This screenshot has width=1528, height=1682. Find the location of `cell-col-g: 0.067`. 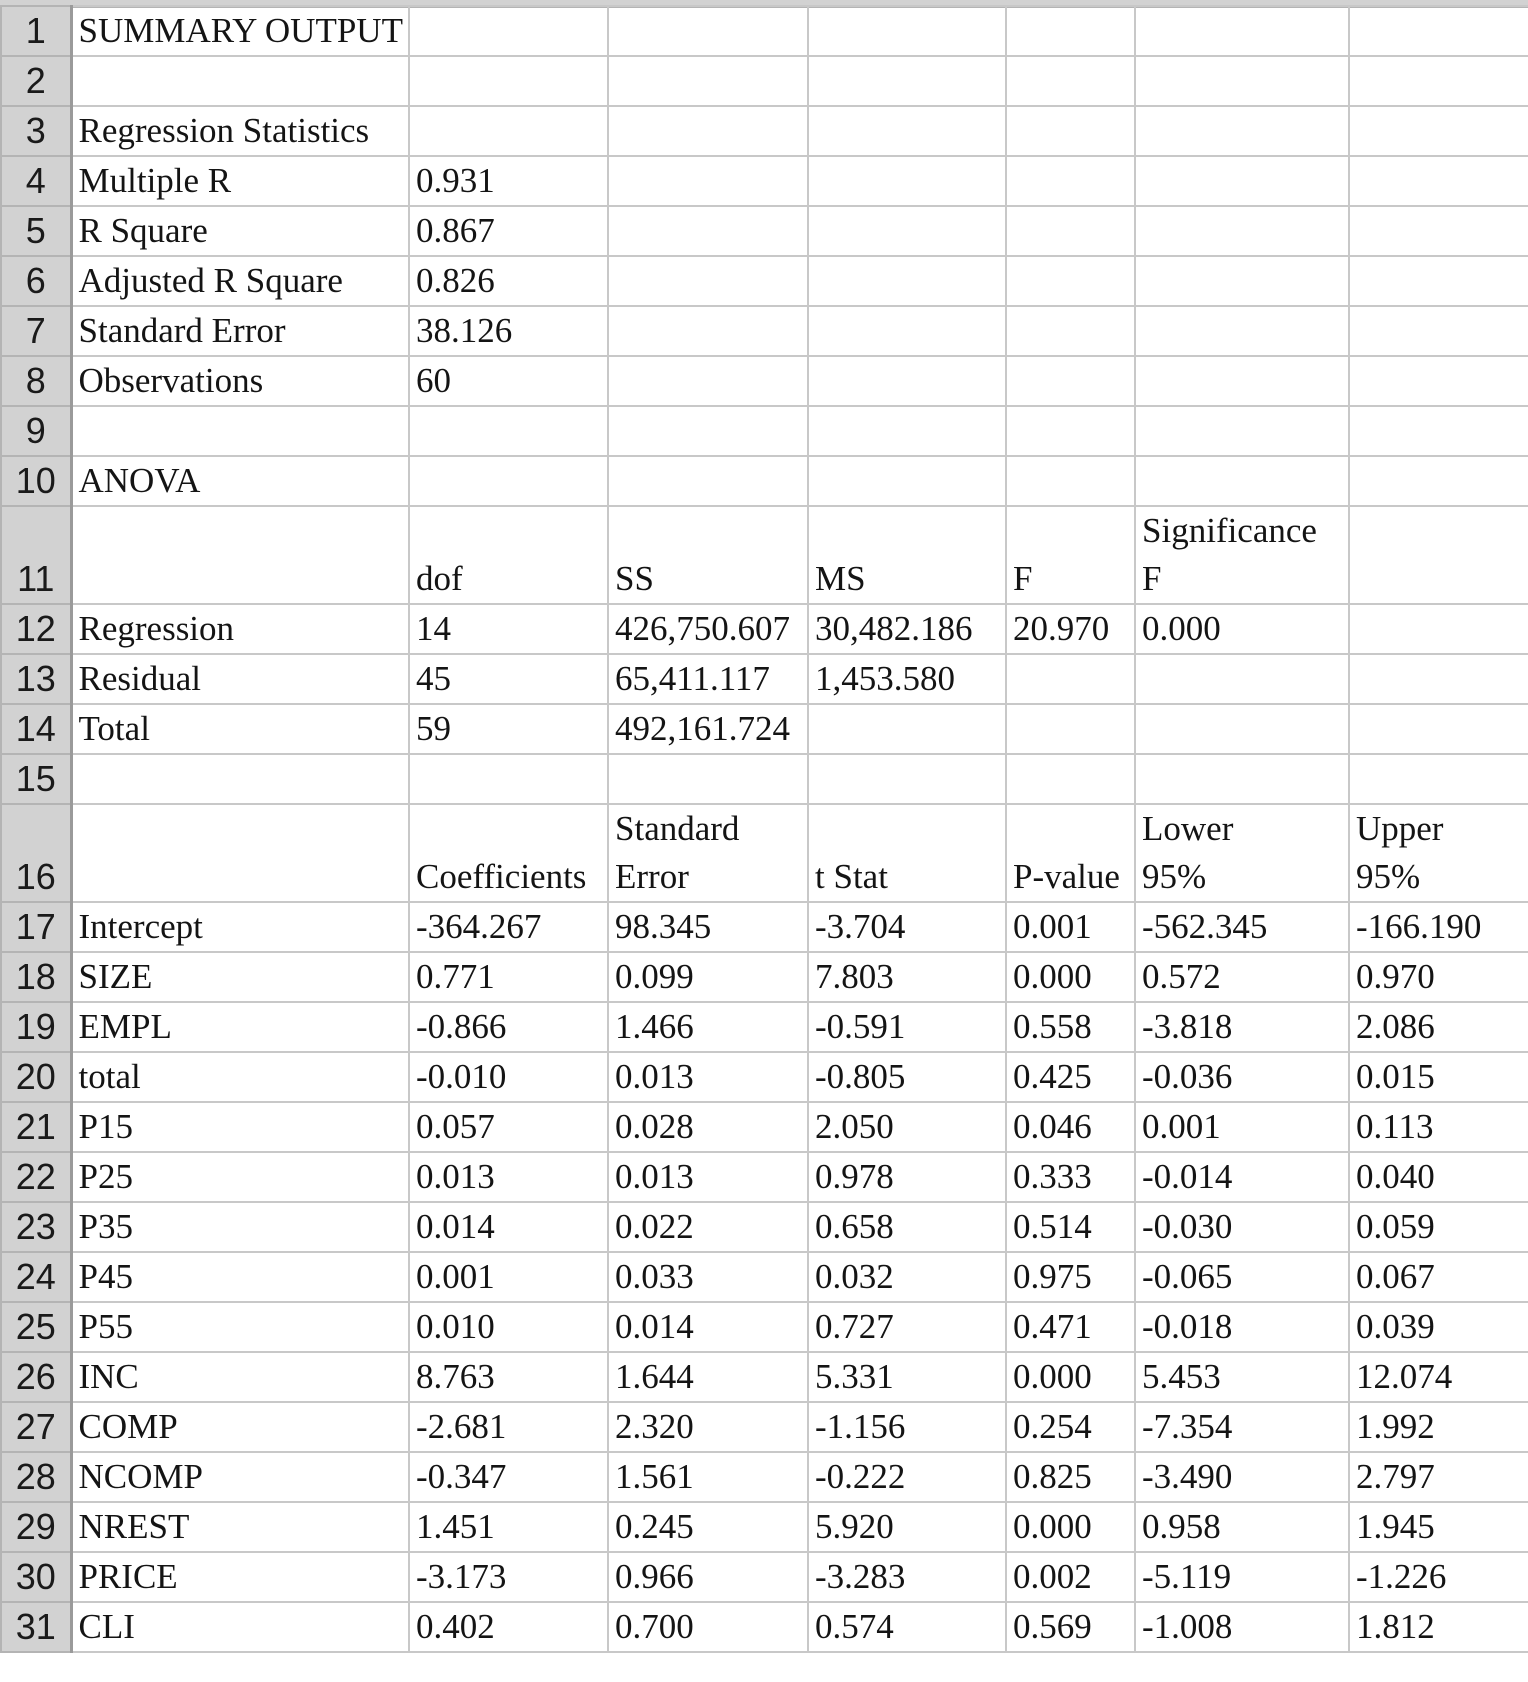

cell-col-g: 0.067 is located at coordinates (1438, 1277).